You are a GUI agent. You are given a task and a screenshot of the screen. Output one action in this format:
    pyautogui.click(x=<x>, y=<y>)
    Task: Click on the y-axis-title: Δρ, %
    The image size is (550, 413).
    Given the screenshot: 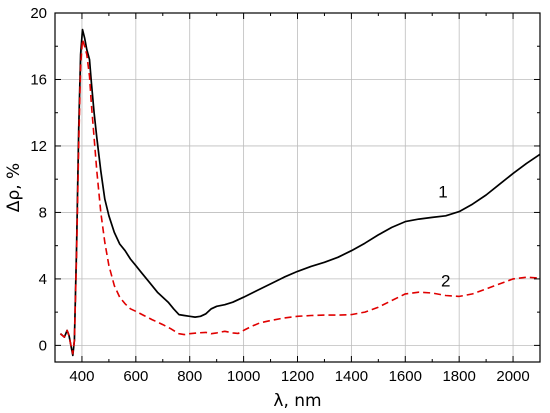 What is the action you would take?
    pyautogui.click(x=14, y=187)
    